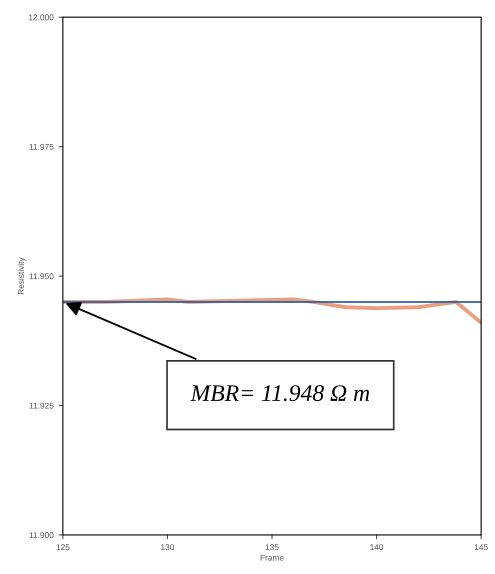 The width and height of the screenshot is (495, 574). What do you see at coordinates (63, 547) in the screenshot?
I see `x-tick-label: 125` at bounding box center [63, 547].